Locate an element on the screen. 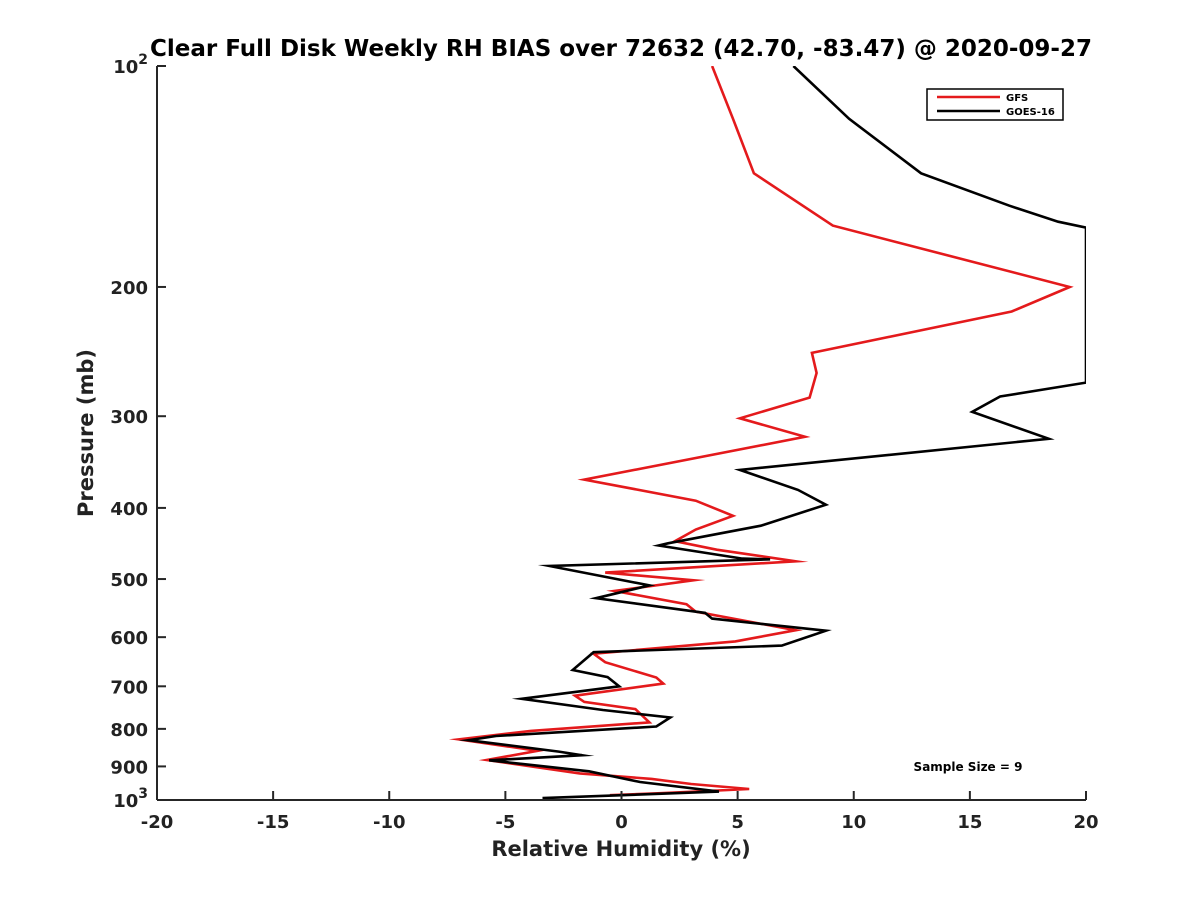  x-tick-label: 20 is located at coordinates (1085, 822).